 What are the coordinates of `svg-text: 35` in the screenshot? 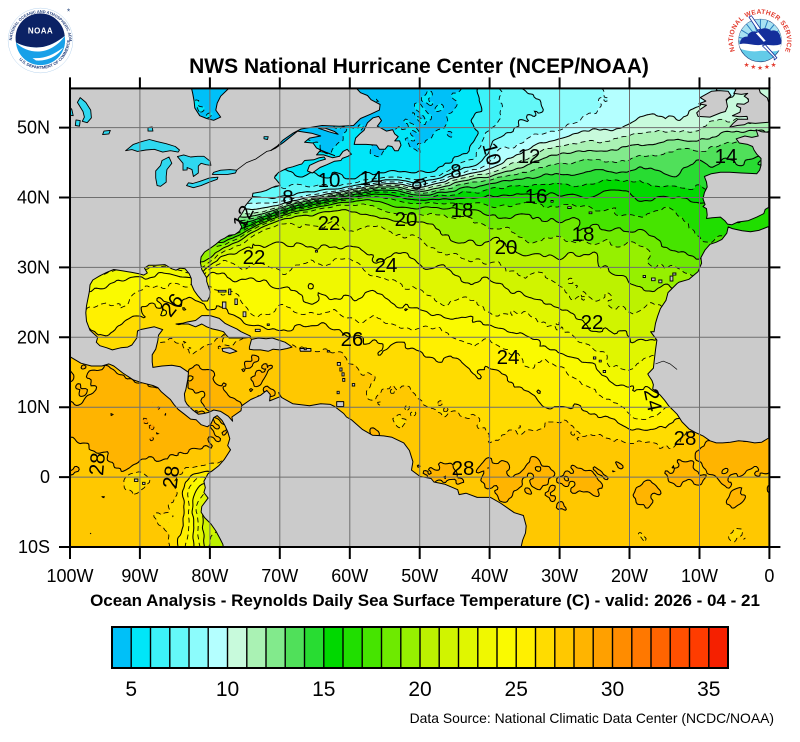 It's located at (708, 689).